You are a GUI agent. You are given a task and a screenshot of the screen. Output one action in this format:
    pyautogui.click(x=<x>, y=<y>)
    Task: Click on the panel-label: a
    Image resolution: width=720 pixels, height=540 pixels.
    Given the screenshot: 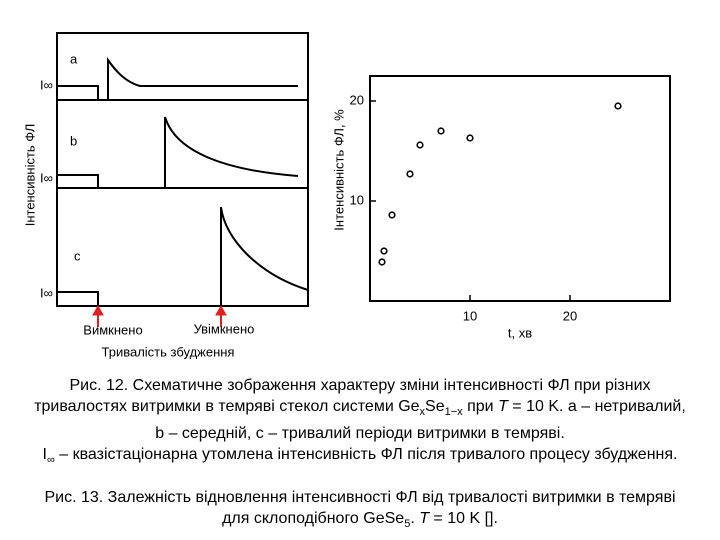 What is the action you would take?
    pyautogui.click(x=74, y=58)
    